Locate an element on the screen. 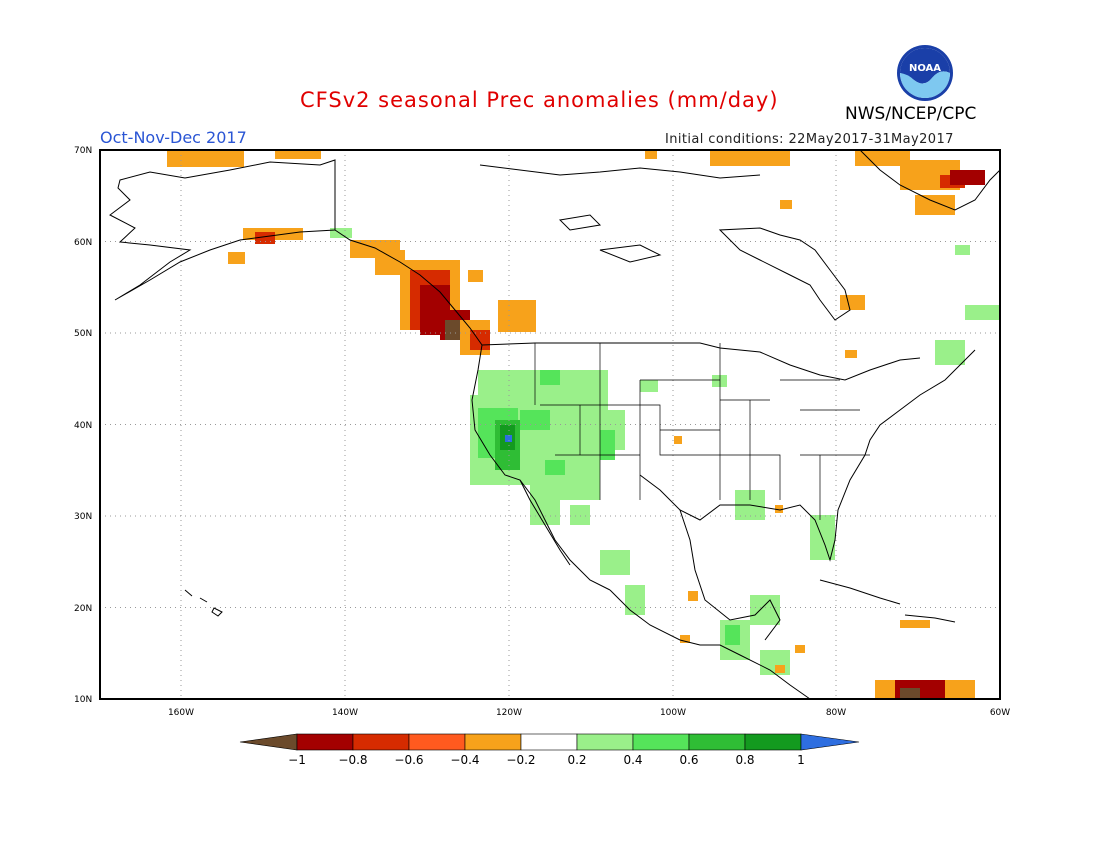 The image size is (1100, 850). colorbar-label: 0.6 is located at coordinates (688, 760).